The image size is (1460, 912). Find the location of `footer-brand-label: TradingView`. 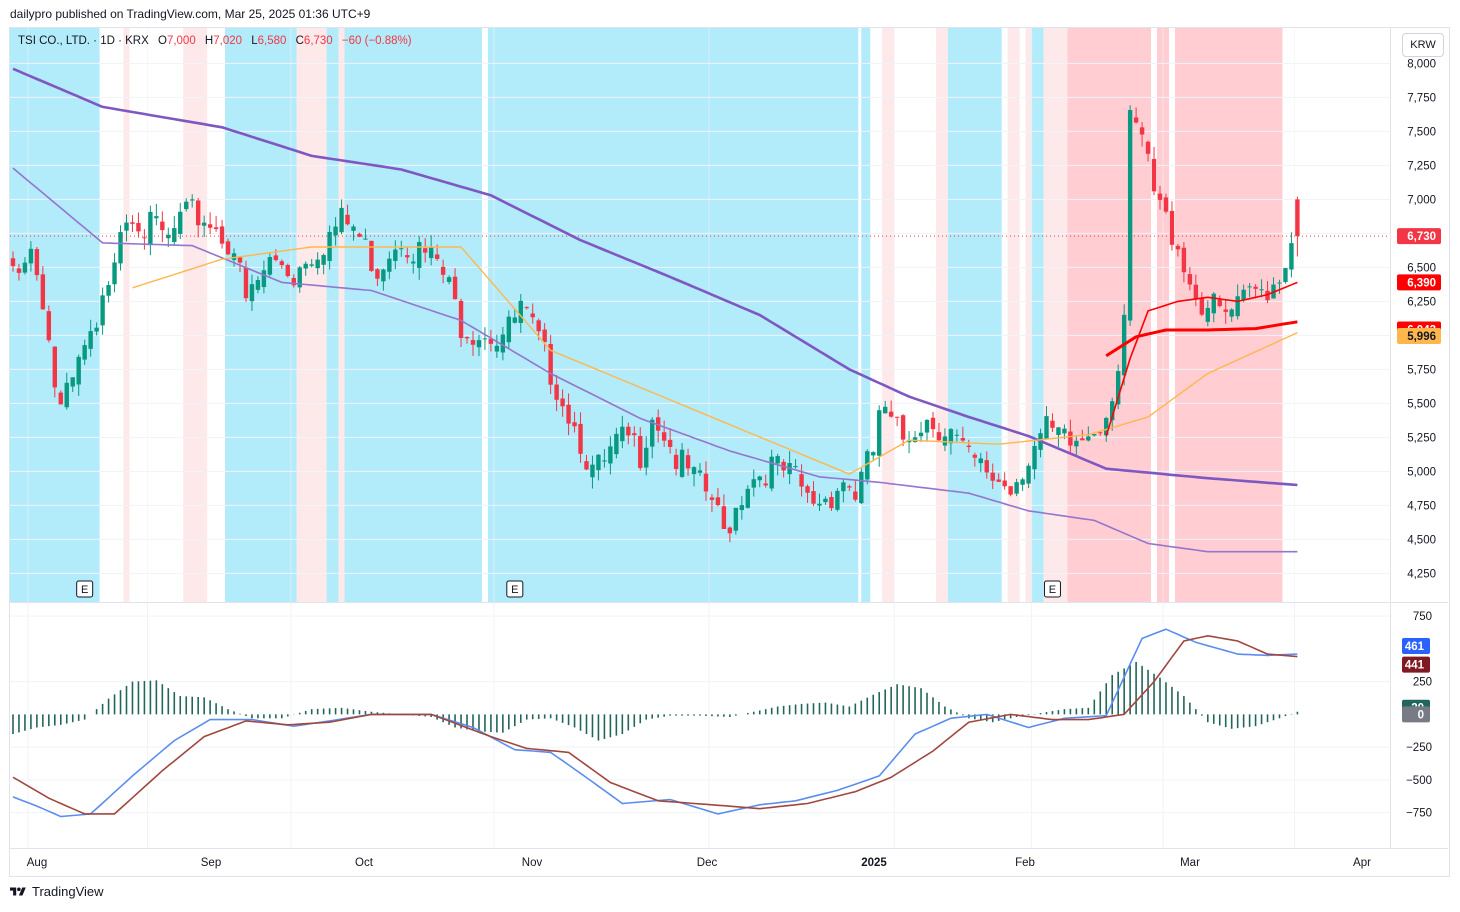

footer-brand-label: TradingView is located at coordinates (68, 891).